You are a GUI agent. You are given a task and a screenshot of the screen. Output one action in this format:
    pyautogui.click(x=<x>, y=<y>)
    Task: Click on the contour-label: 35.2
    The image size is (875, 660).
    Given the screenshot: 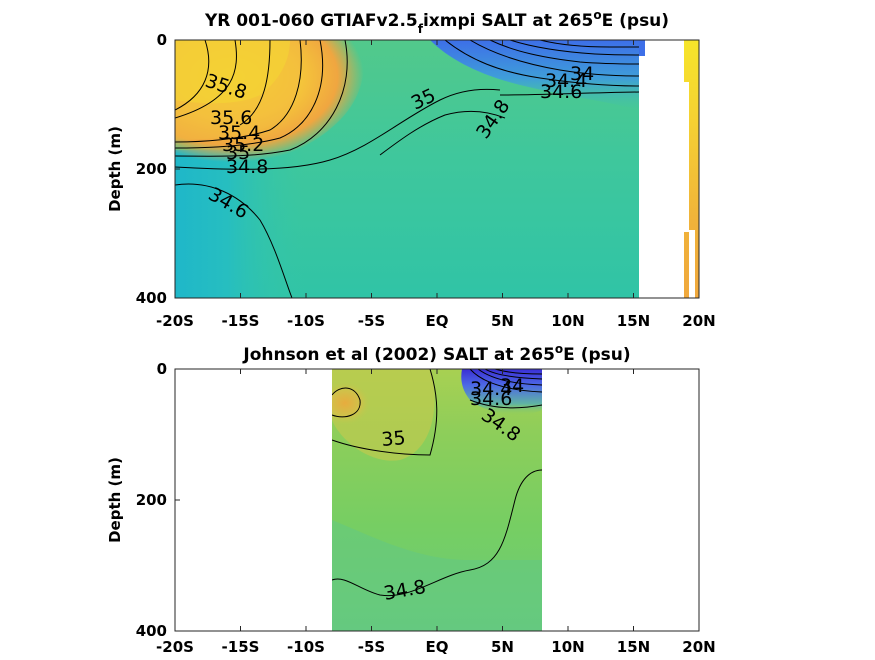 What is the action you would take?
    pyautogui.click(x=243, y=145)
    